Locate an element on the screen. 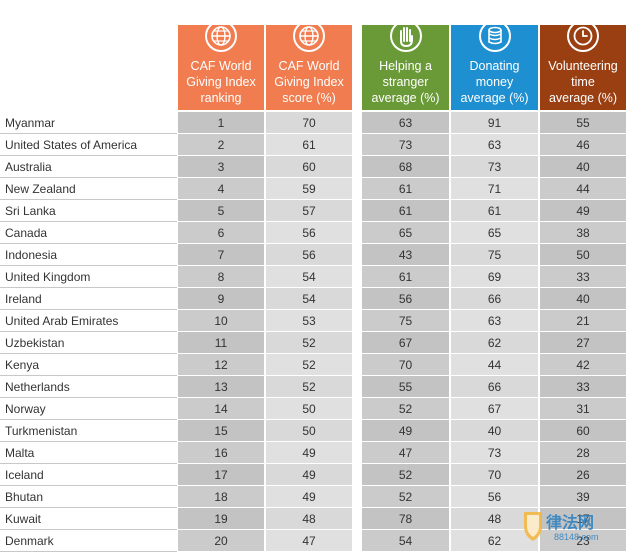 The width and height of the screenshot is (627, 552). volunteering-cell: 50 is located at coordinates (583, 255).